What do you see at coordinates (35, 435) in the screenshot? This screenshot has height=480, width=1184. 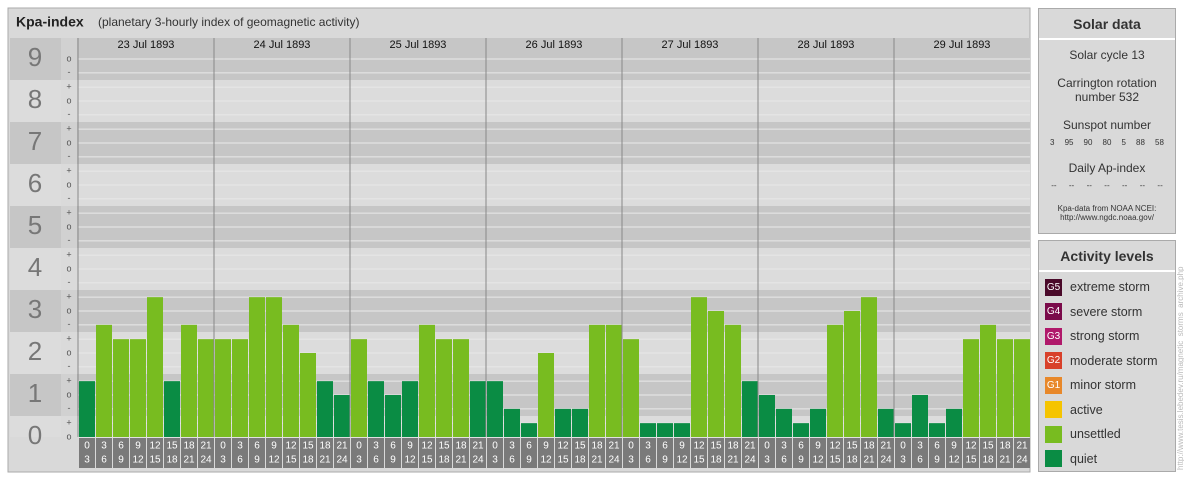 I see `y-tick-label: 0` at bounding box center [35, 435].